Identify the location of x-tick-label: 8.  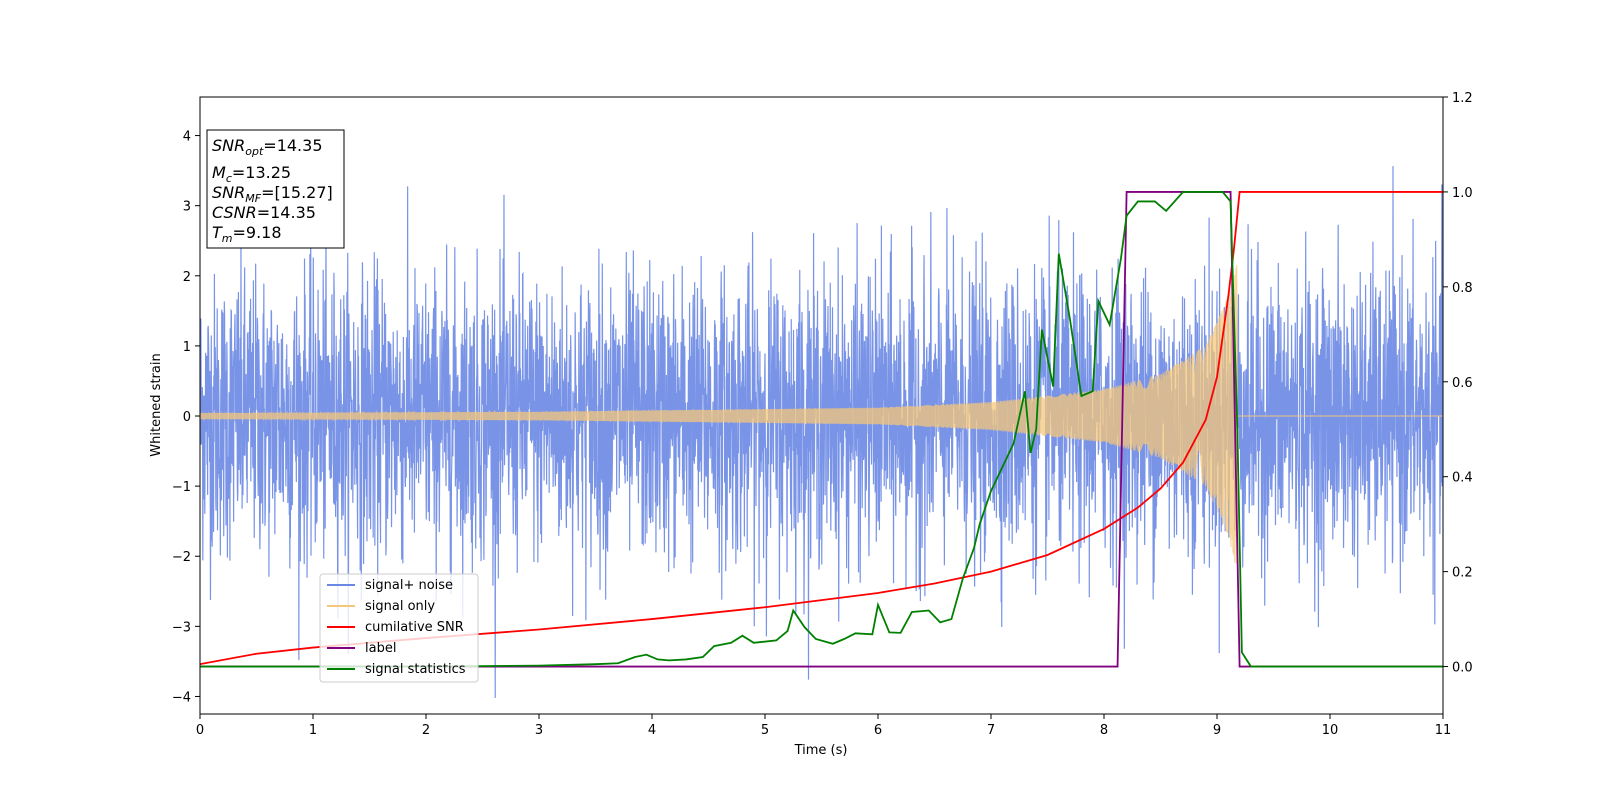
(1104, 730).